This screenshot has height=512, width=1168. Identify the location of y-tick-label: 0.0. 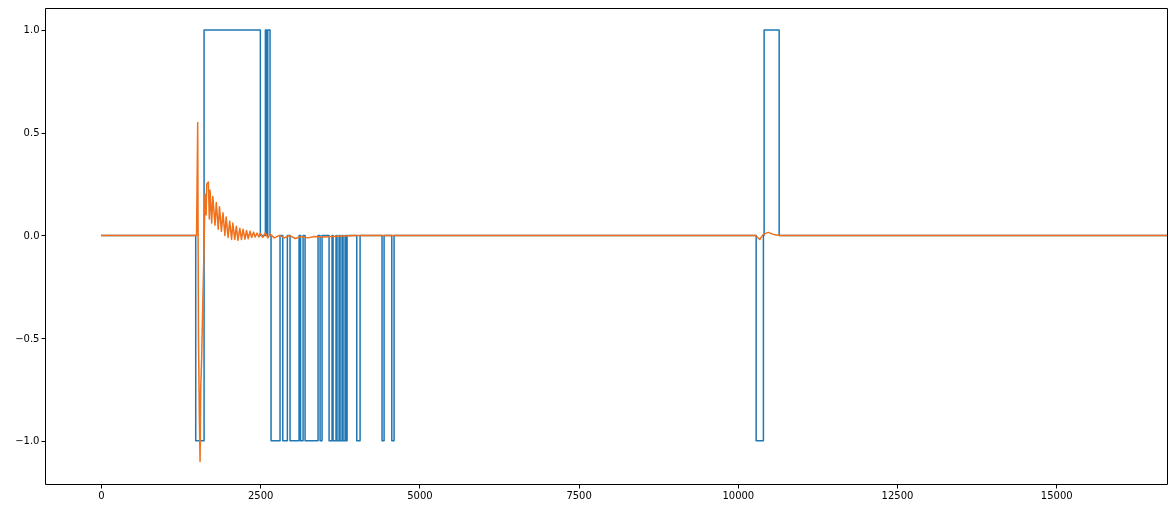
(31, 235).